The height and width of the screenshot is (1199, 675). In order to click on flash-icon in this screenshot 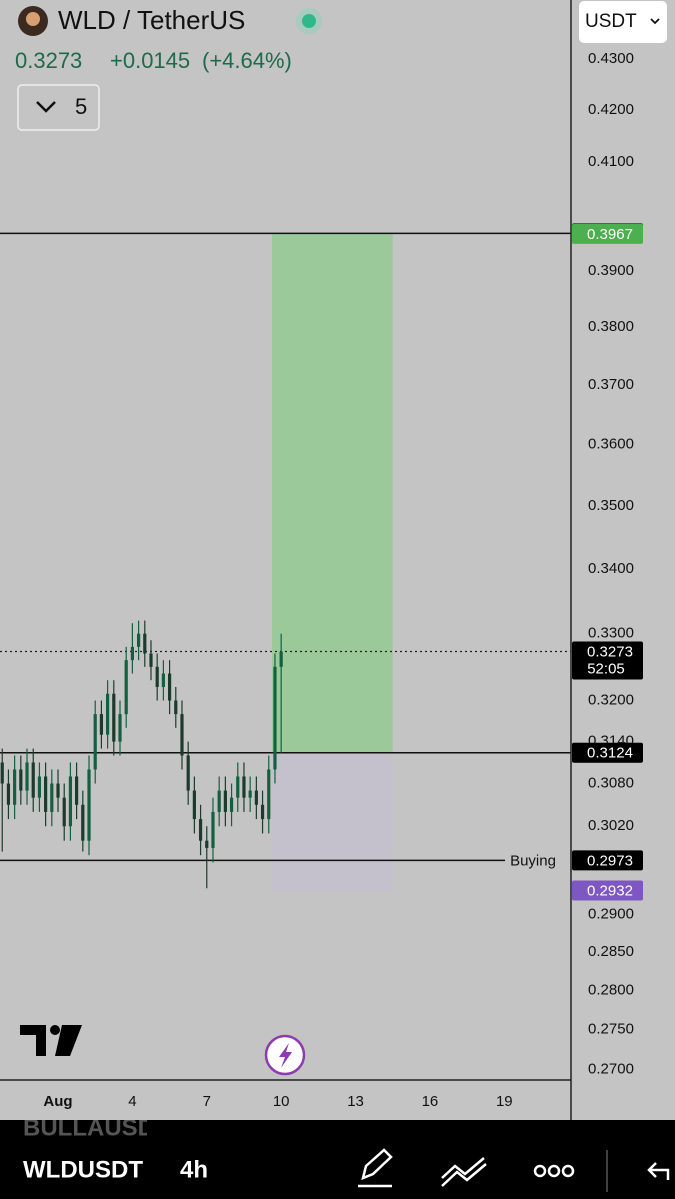, I will do `click(285, 1055)`.